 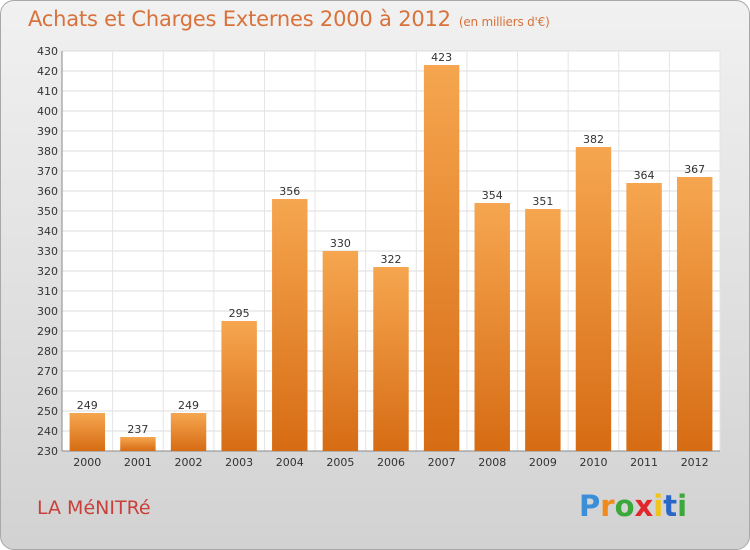 What do you see at coordinates (239, 19) in the screenshot?
I see `chart-title-text: Achats et Charges Externes 2000 à 2012` at bounding box center [239, 19].